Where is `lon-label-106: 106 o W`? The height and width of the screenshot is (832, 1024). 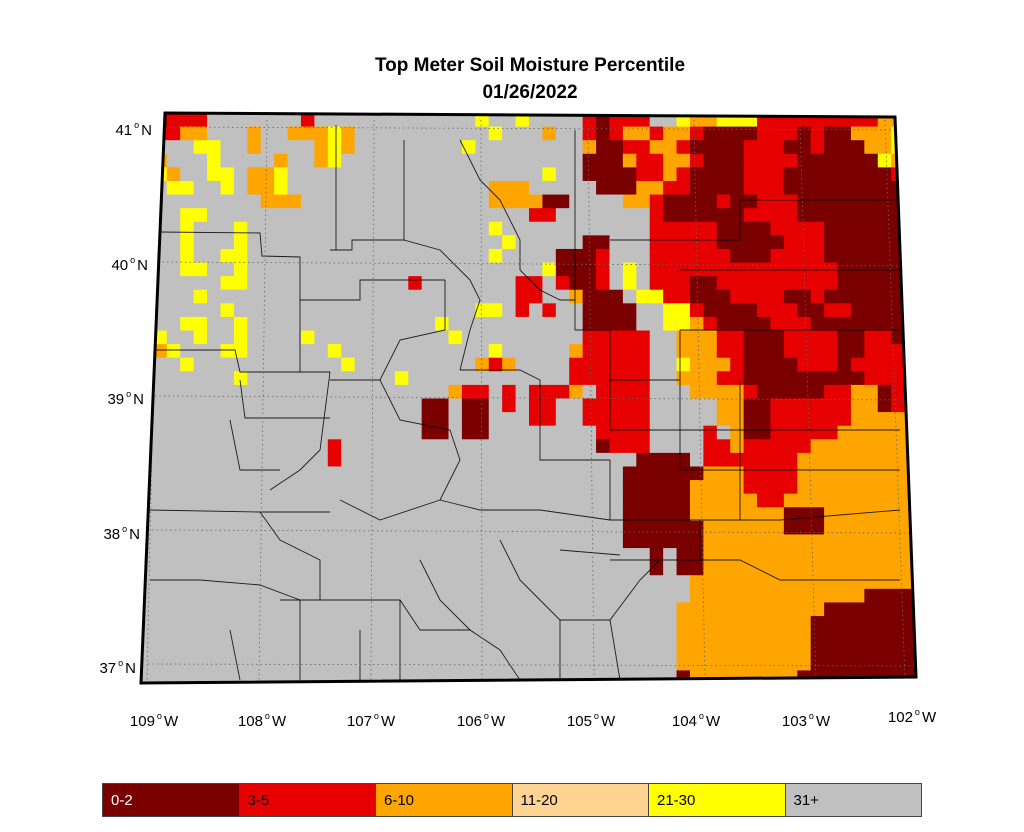
lon-label-106: 106 o W is located at coordinates (481, 720).